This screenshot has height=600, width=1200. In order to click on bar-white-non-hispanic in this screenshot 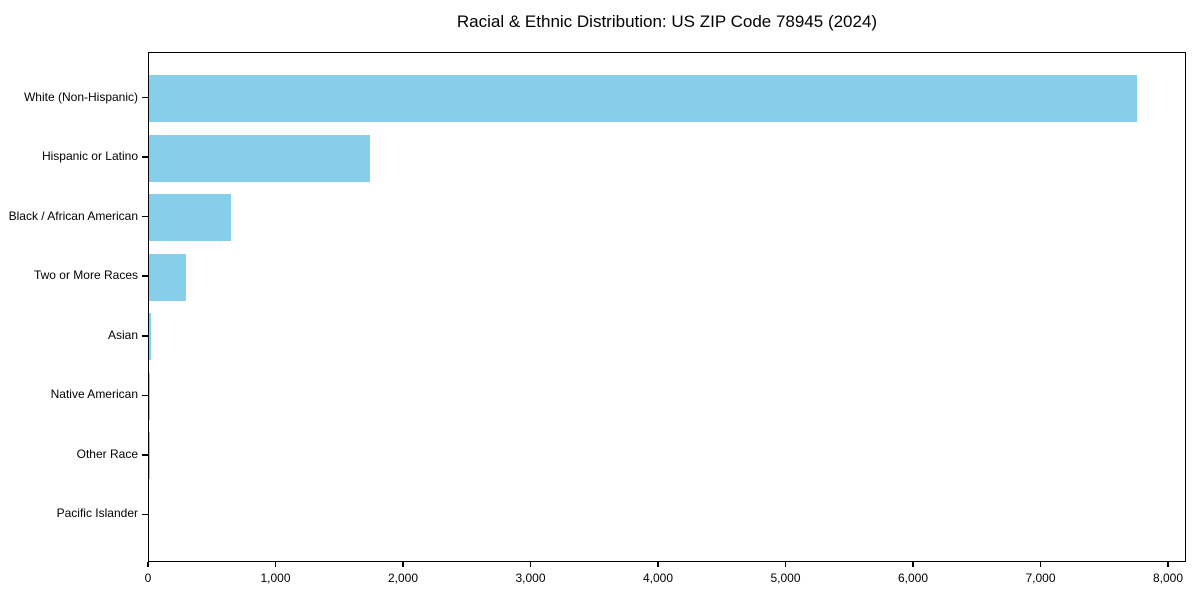, I will do `click(643, 98)`.